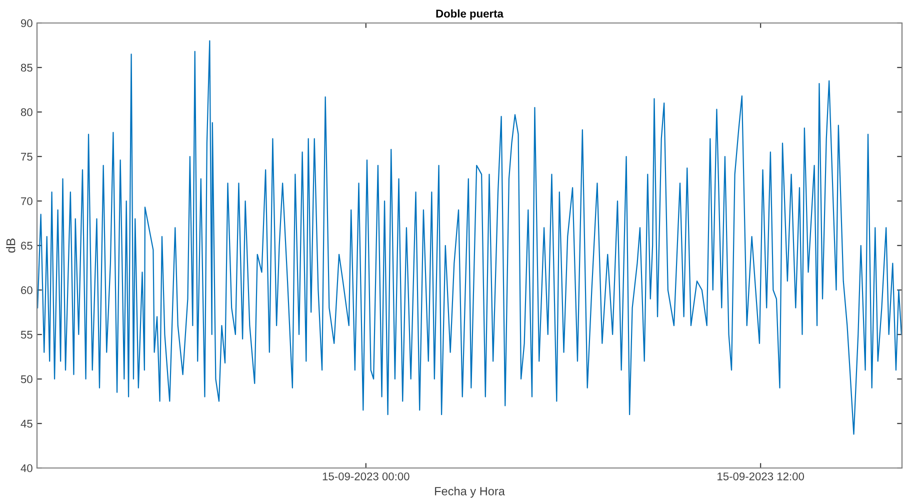  What do you see at coordinates (26, 424) in the screenshot?
I see `y-tick-label: 45` at bounding box center [26, 424].